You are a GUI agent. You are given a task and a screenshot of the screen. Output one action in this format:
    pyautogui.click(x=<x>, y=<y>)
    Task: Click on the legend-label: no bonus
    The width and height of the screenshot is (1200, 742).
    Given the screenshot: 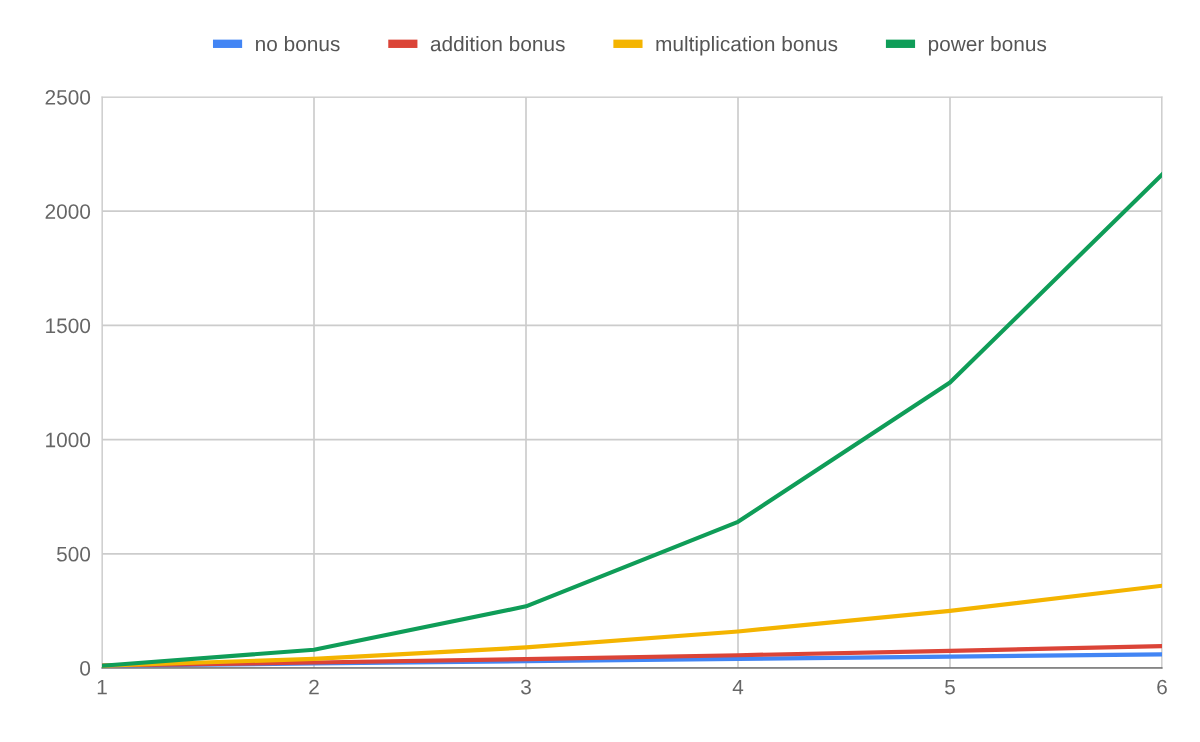 What is the action you would take?
    pyautogui.click(x=298, y=43)
    